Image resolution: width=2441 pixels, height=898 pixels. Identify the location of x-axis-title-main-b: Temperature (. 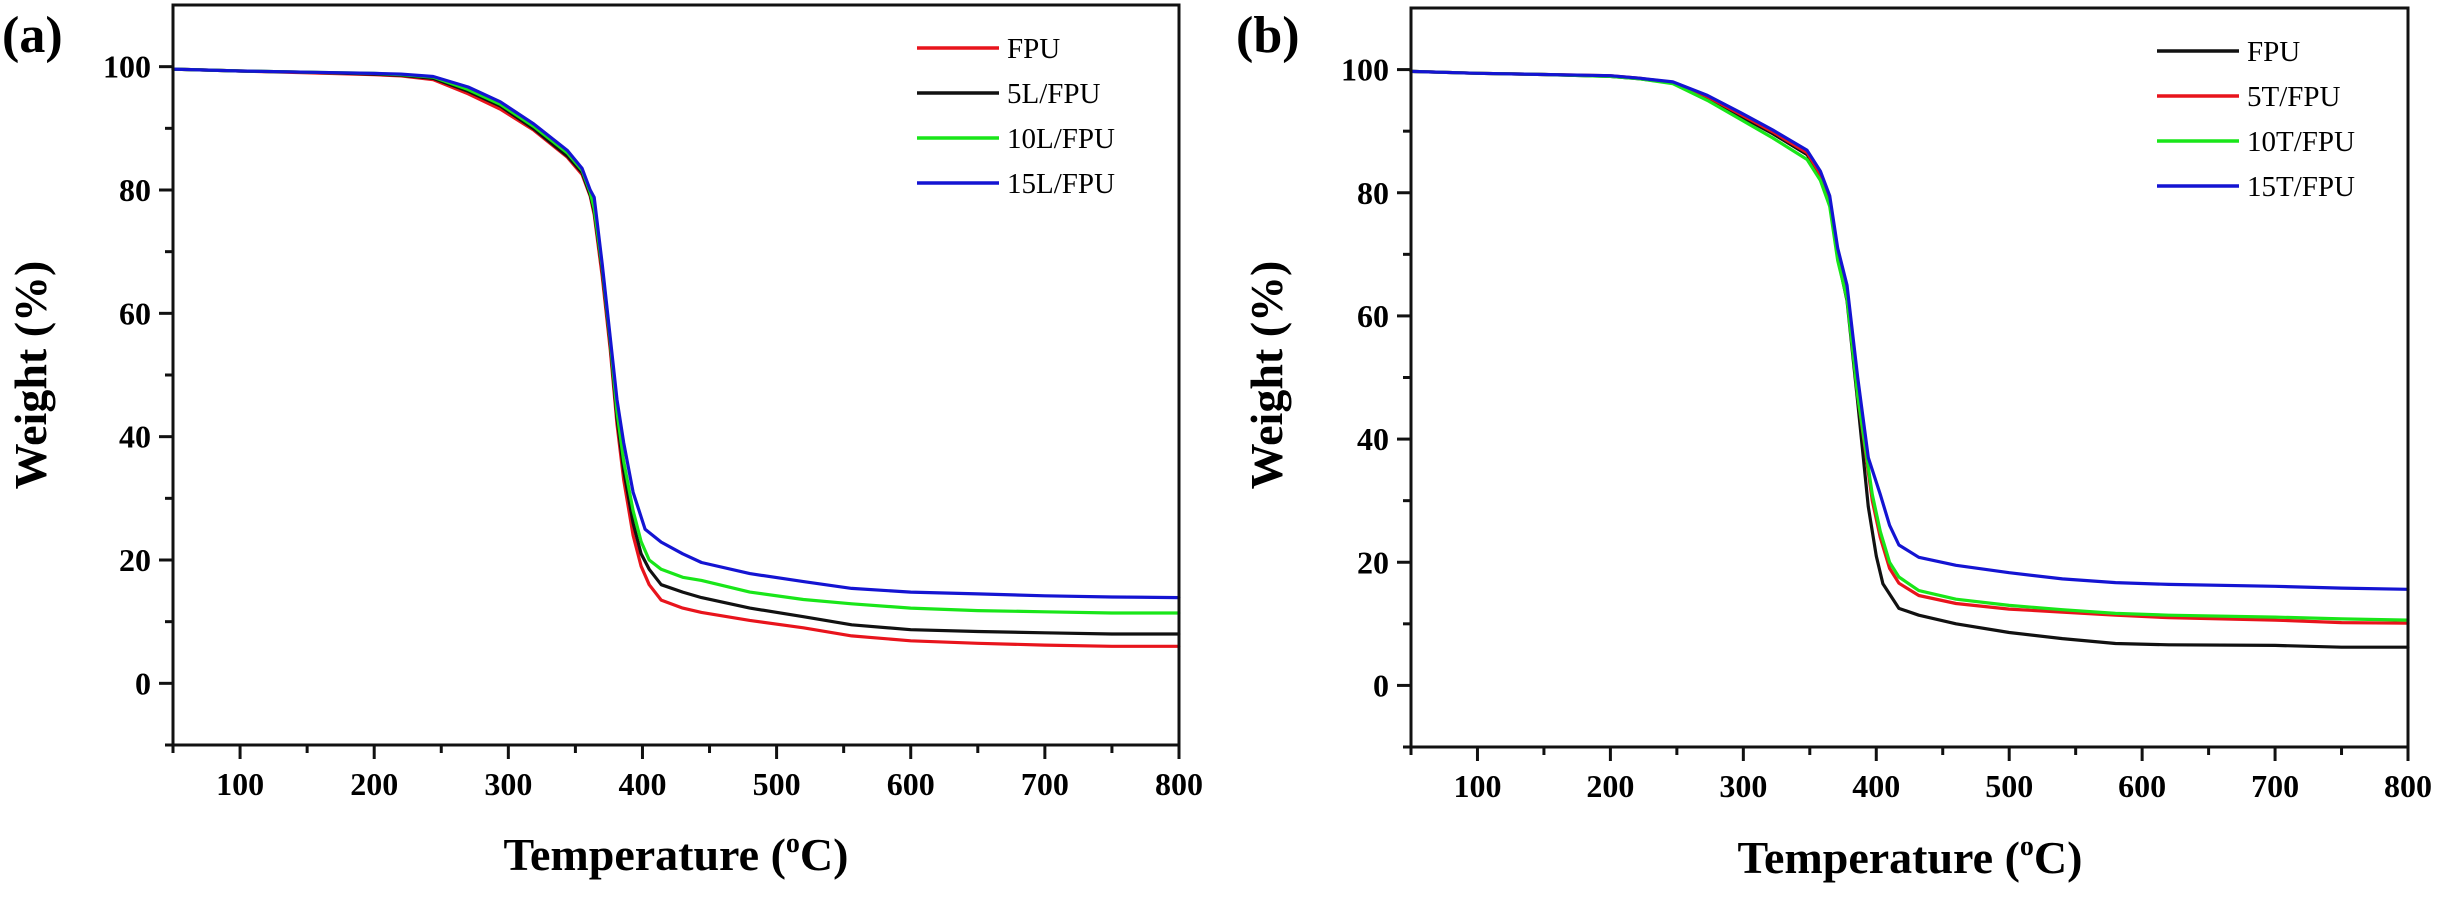
(1879, 857).